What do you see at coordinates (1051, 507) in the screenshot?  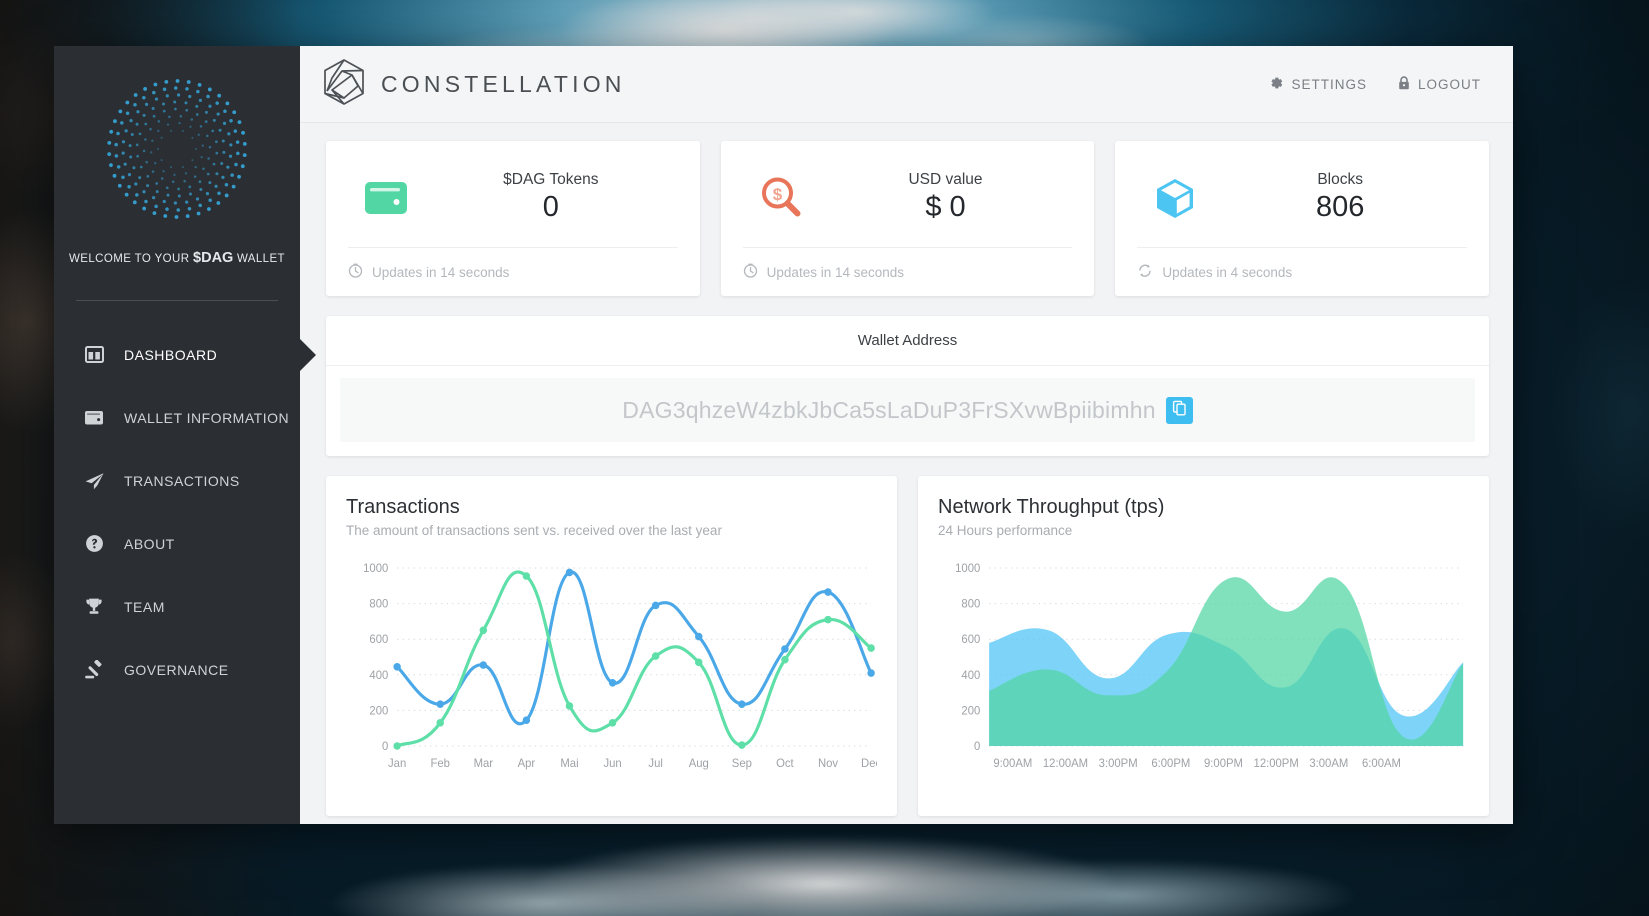 I see `chart-title: Network Throughput (tps)` at bounding box center [1051, 507].